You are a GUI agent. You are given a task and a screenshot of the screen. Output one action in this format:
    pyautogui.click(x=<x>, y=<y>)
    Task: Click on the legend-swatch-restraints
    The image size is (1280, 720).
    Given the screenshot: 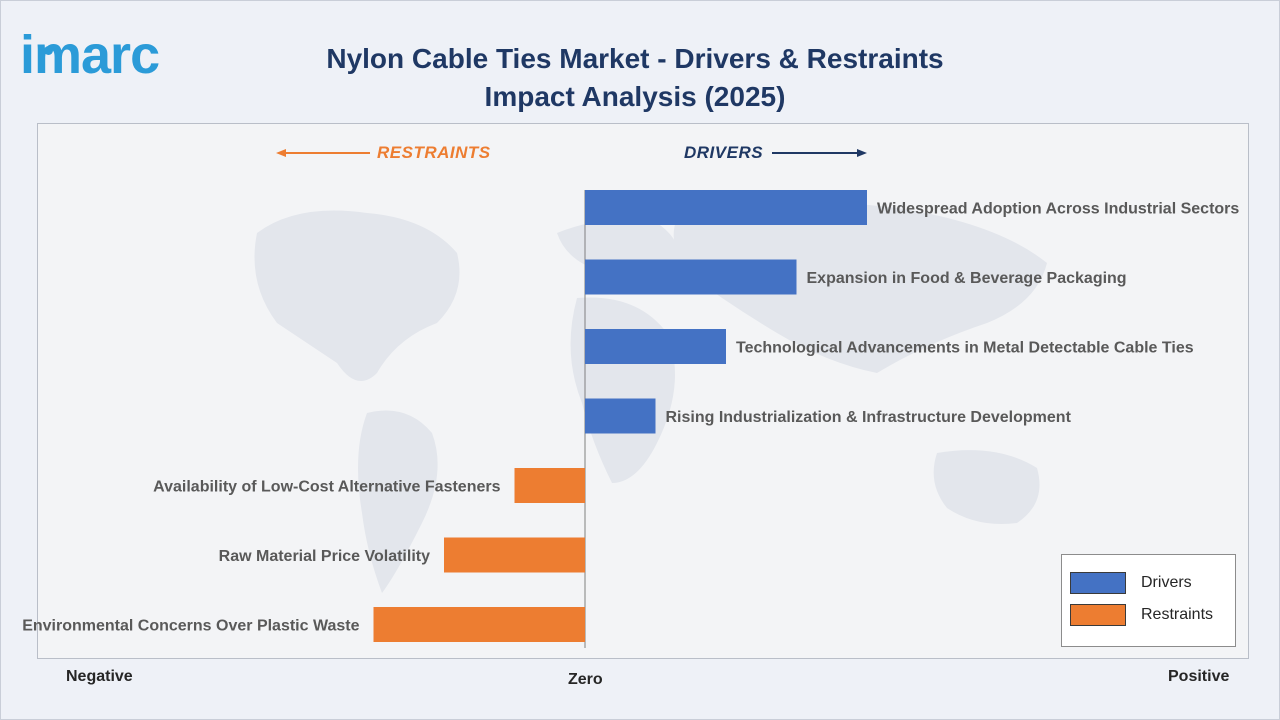 What is the action you would take?
    pyautogui.click(x=1098, y=615)
    